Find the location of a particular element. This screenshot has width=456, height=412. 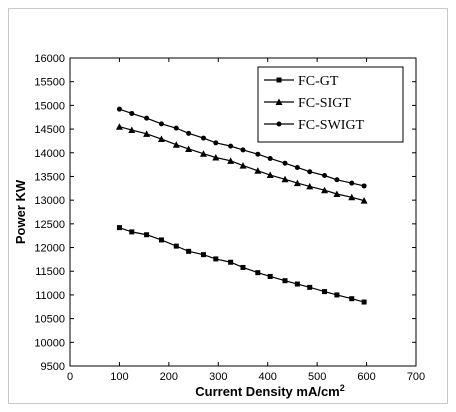

legend-marker-fc-sigt is located at coordinates (279, 101).